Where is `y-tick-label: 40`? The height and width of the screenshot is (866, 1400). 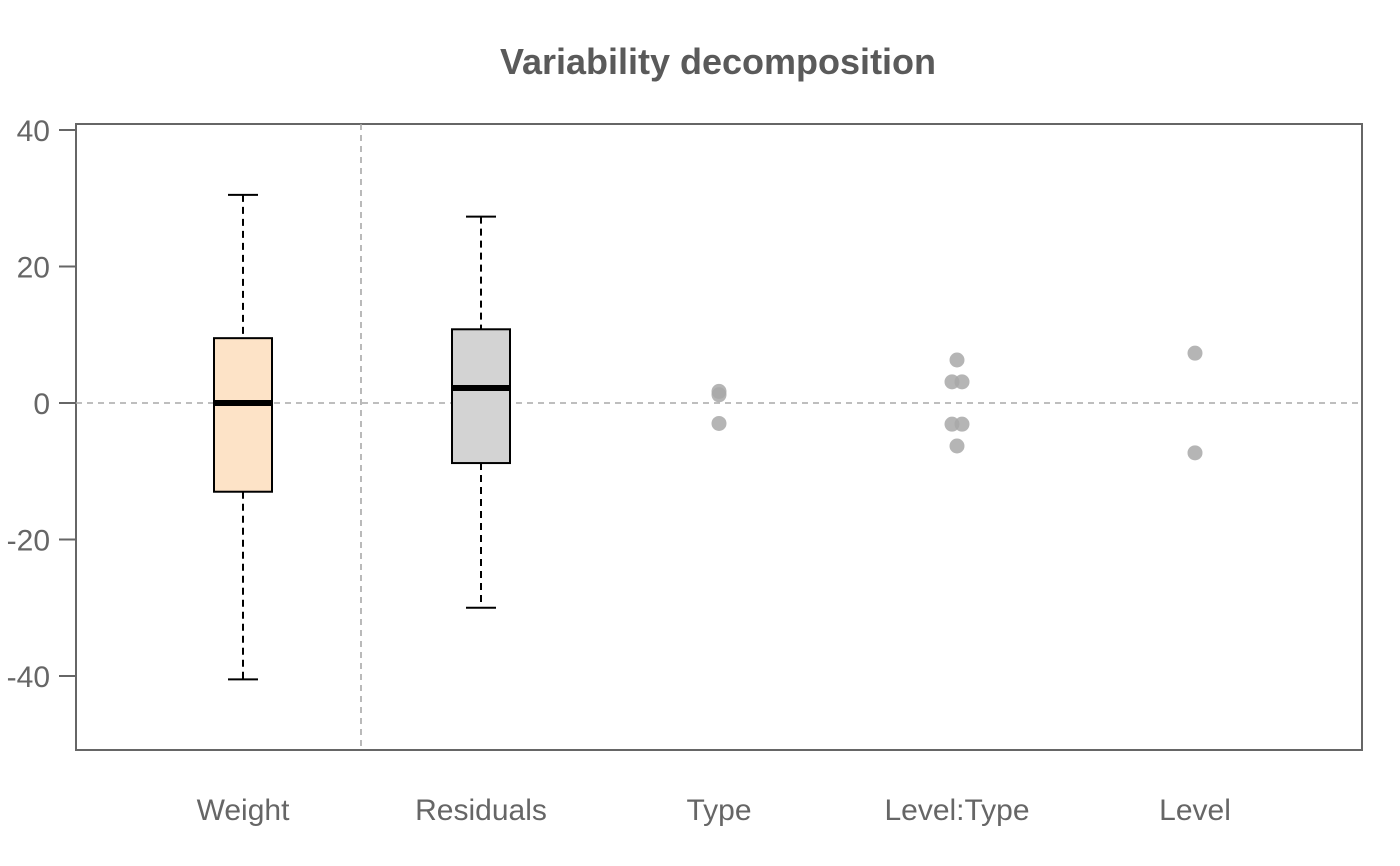 y-tick-label: 40 is located at coordinates (33, 131).